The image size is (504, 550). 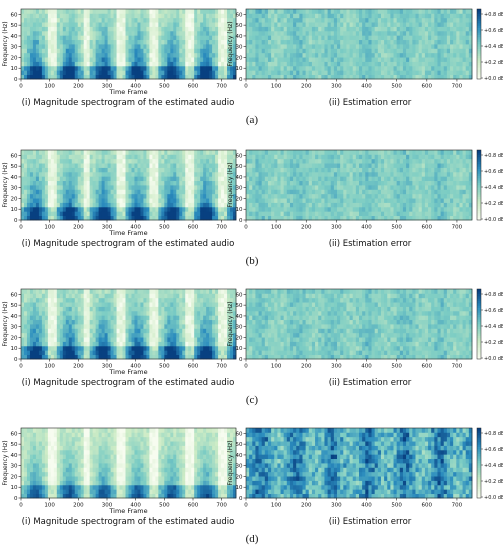 I want to click on colorbar-step, so click(x=479, y=186).